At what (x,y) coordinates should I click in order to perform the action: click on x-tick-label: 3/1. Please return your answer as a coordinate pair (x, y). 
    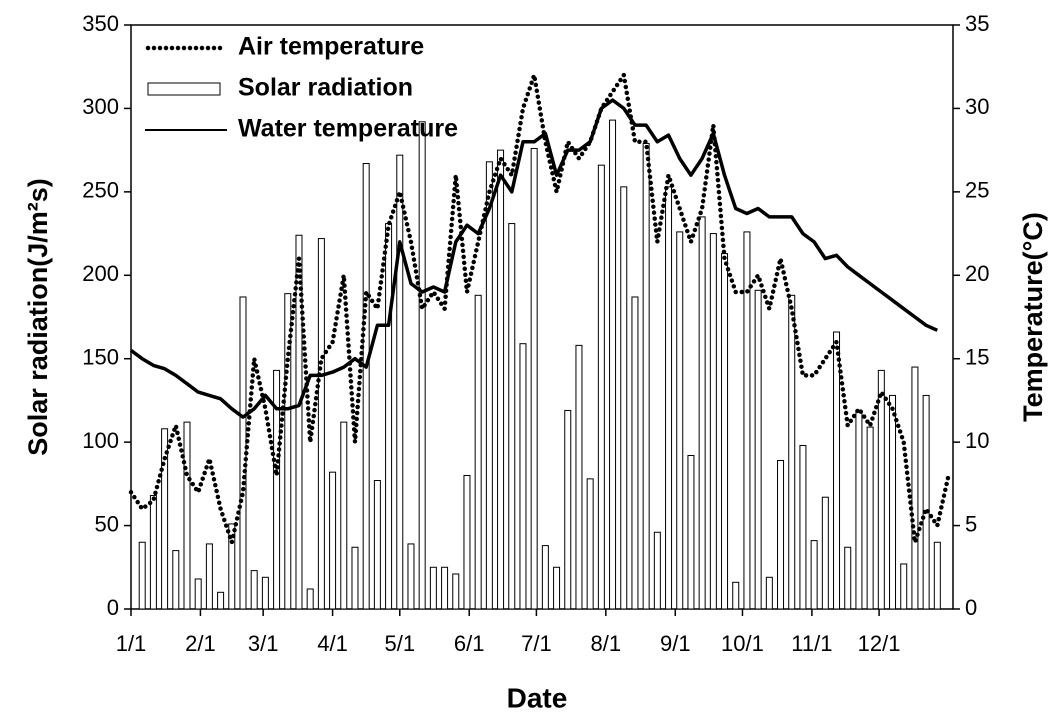
    Looking at the image, I should click on (263, 643).